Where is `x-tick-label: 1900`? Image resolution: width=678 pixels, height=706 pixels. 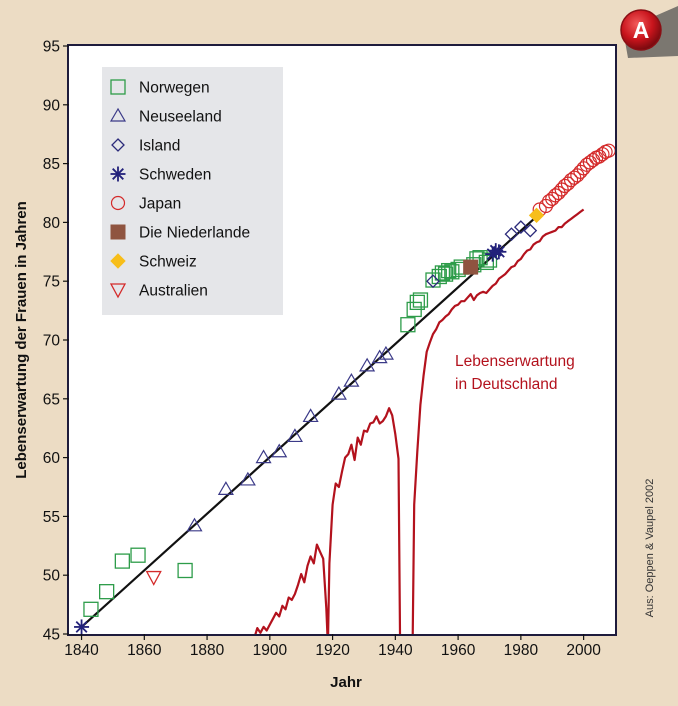
x-tick-label: 1900 is located at coordinates (270, 650).